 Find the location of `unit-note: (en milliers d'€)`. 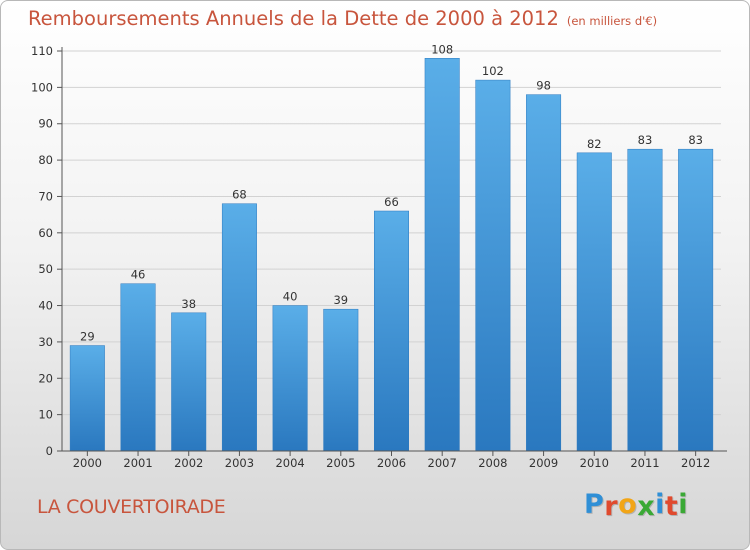

unit-note: (en milliers d'€) is located at coordinates (612, 21).